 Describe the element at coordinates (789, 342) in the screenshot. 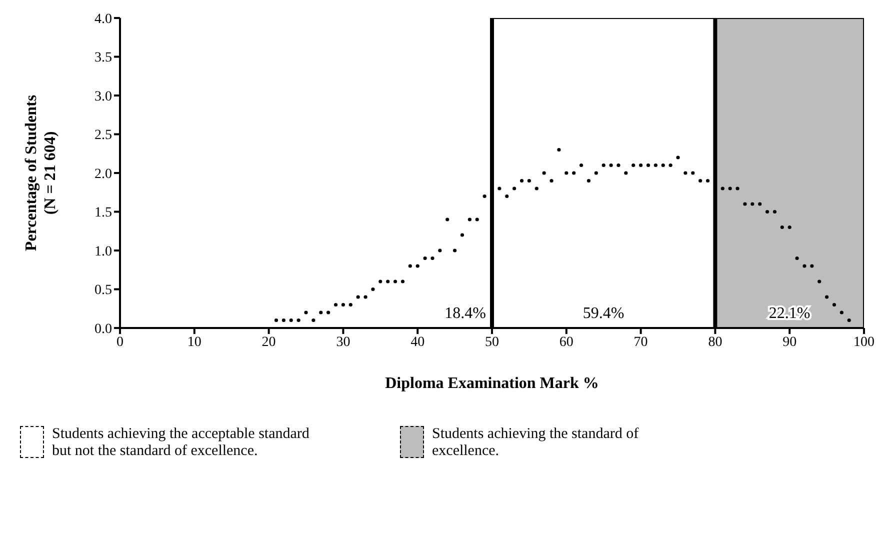

I see `x-tick-label: 90` at that location.